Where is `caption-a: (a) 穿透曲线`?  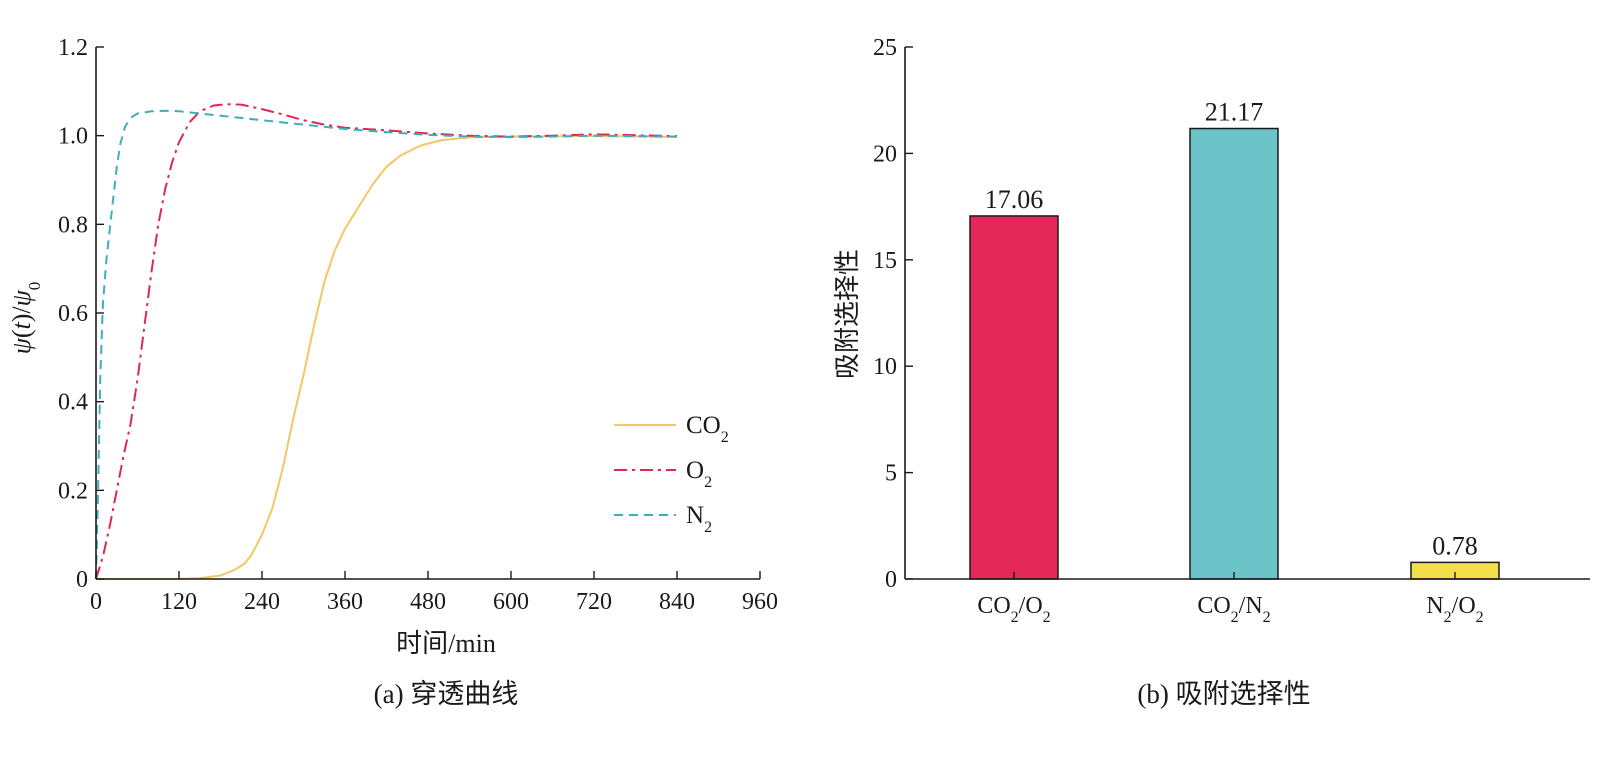 caption-a: (a) 穿透曲线 is located at coordinates (446, 694).